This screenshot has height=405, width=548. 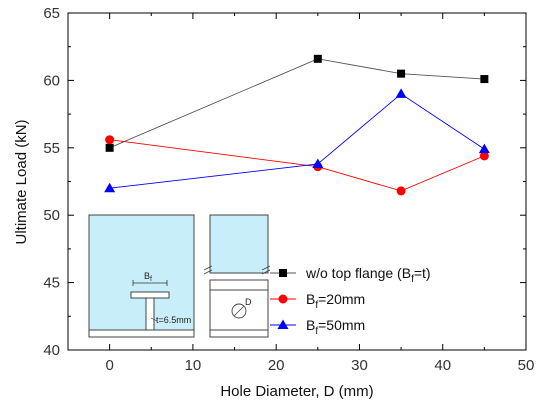 I want to click on y-tick-label: 45, so click(x=51, y=283).